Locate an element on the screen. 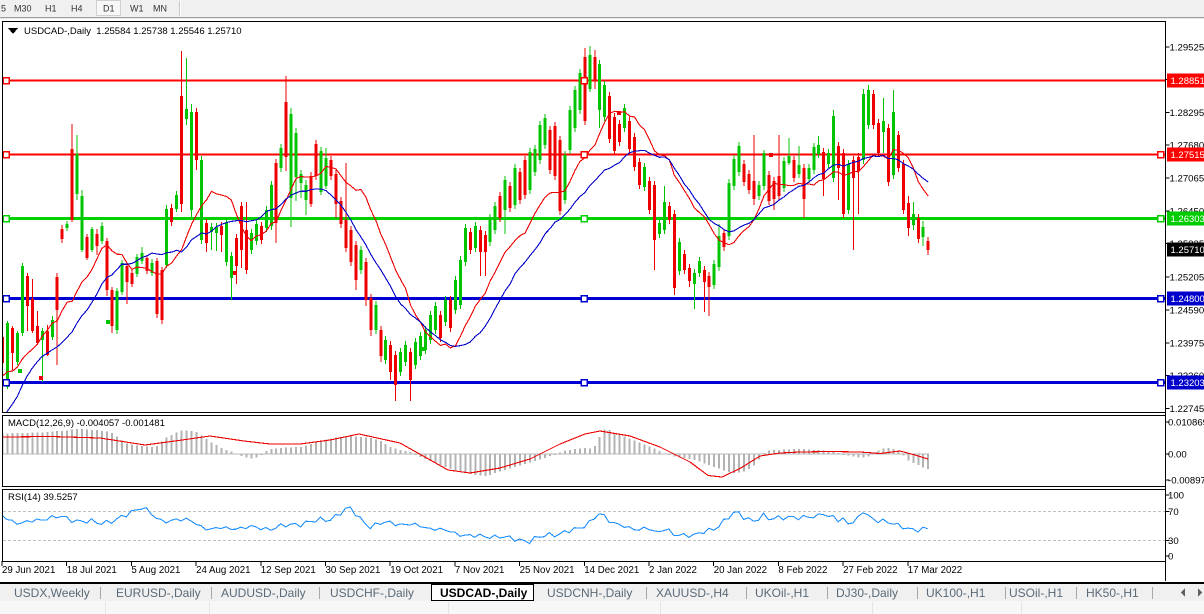 This screenshot has width=1204, height=614. svg-text: USDCHF-,Daily is located at coordinates (372, 593).